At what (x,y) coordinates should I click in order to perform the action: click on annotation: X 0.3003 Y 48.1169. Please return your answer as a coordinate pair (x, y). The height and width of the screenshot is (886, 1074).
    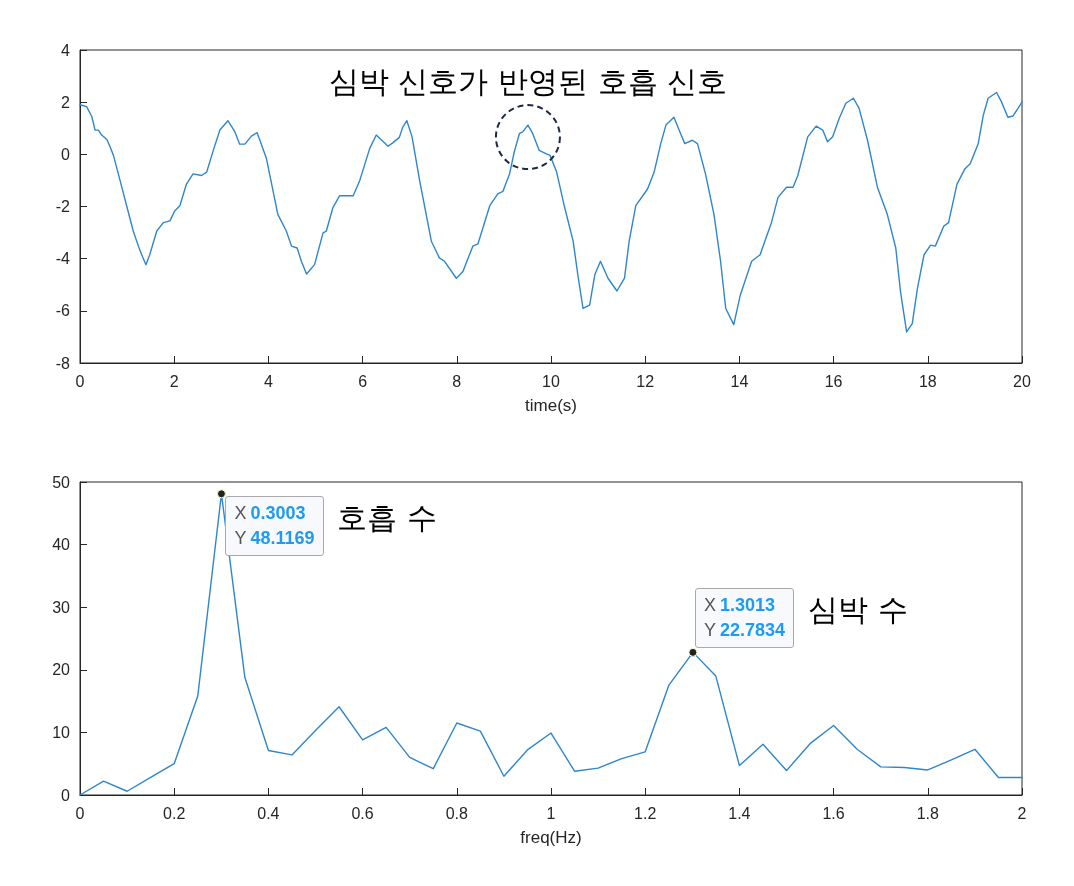
    Looking at the image, I should click on (274, 525).